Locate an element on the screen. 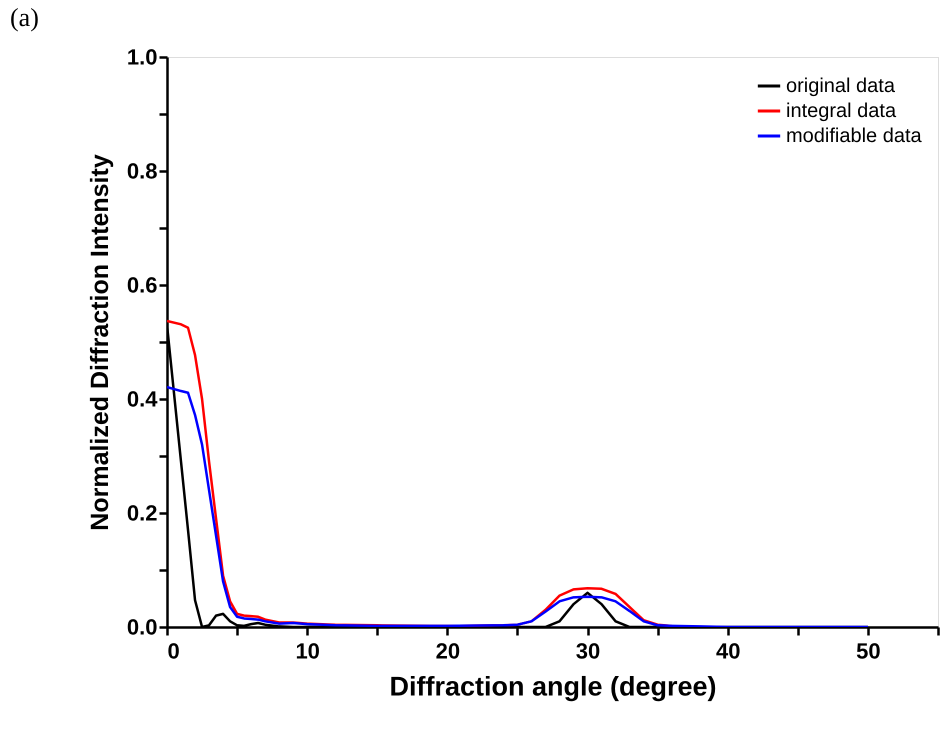 The width and height of the screenshot is (940, 738). y-tick-label: 0.4 is located at coordinates (142, 399).